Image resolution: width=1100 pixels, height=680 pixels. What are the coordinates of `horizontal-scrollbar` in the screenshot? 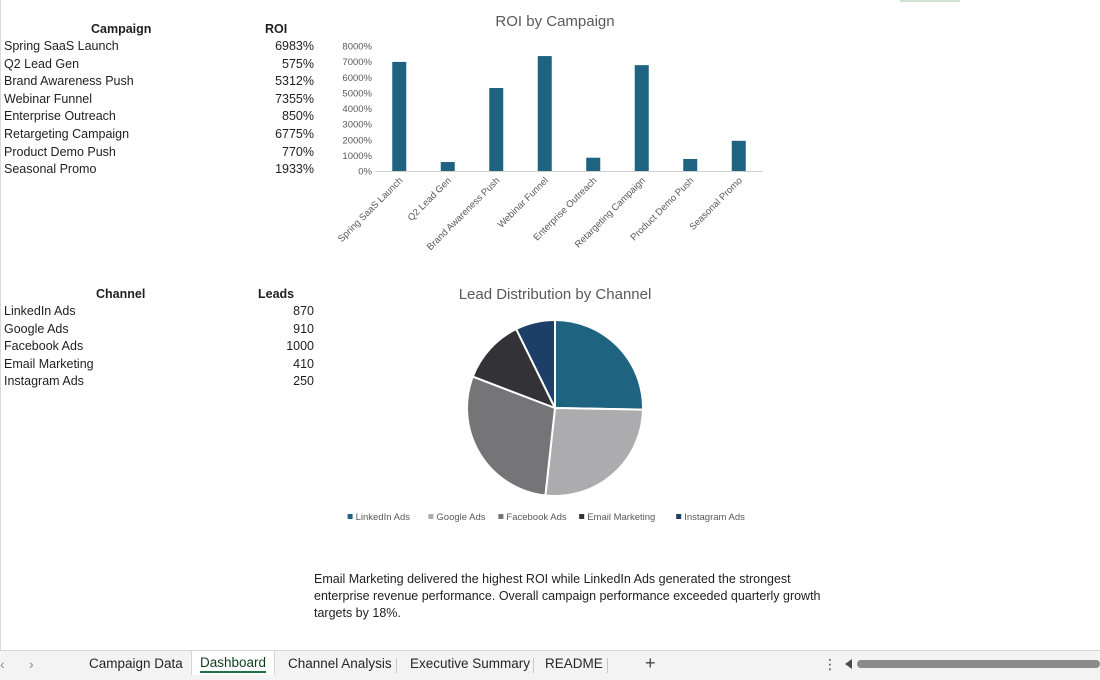 It's located at (978, 664).